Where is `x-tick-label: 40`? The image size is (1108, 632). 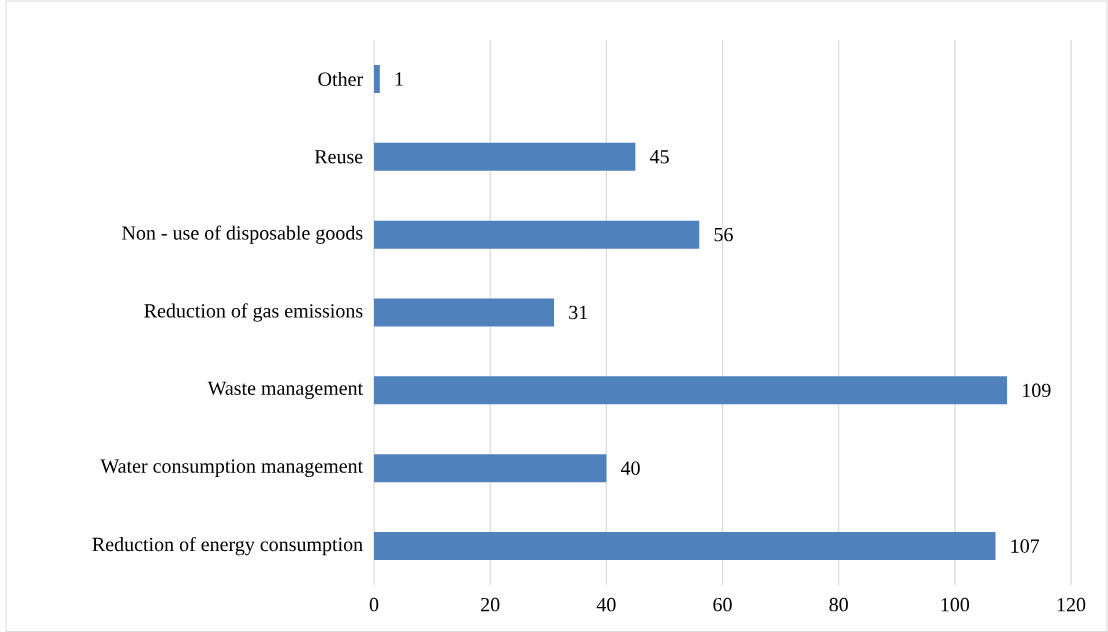
x-tick-label: 40 is located at coordinates (606, 604).